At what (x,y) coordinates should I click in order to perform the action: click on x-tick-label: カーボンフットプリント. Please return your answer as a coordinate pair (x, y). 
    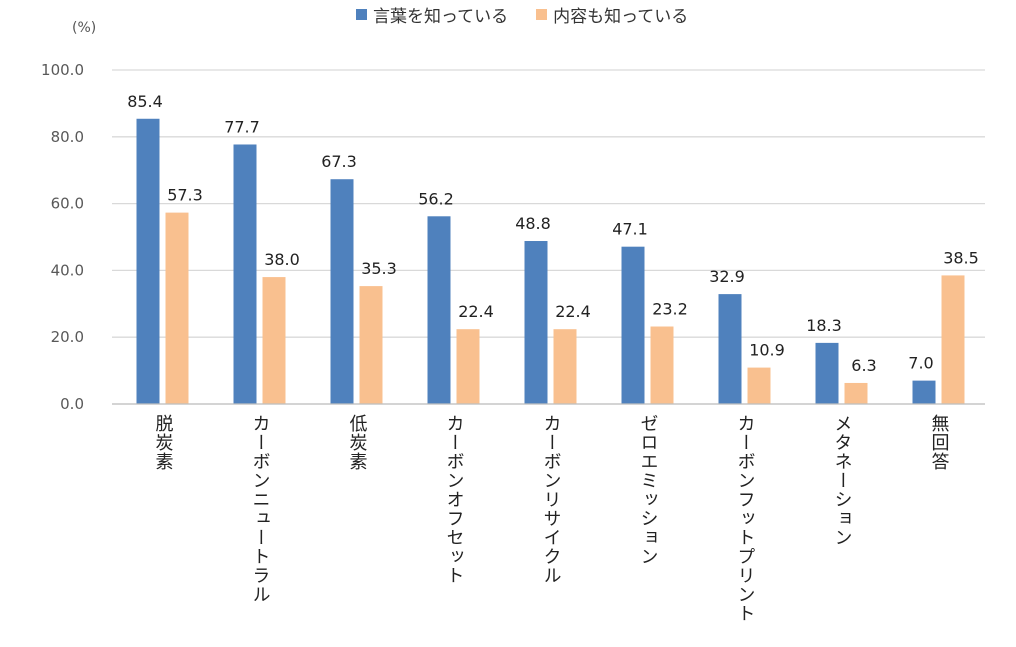
    Looking at the image, I should click on (745, 518).